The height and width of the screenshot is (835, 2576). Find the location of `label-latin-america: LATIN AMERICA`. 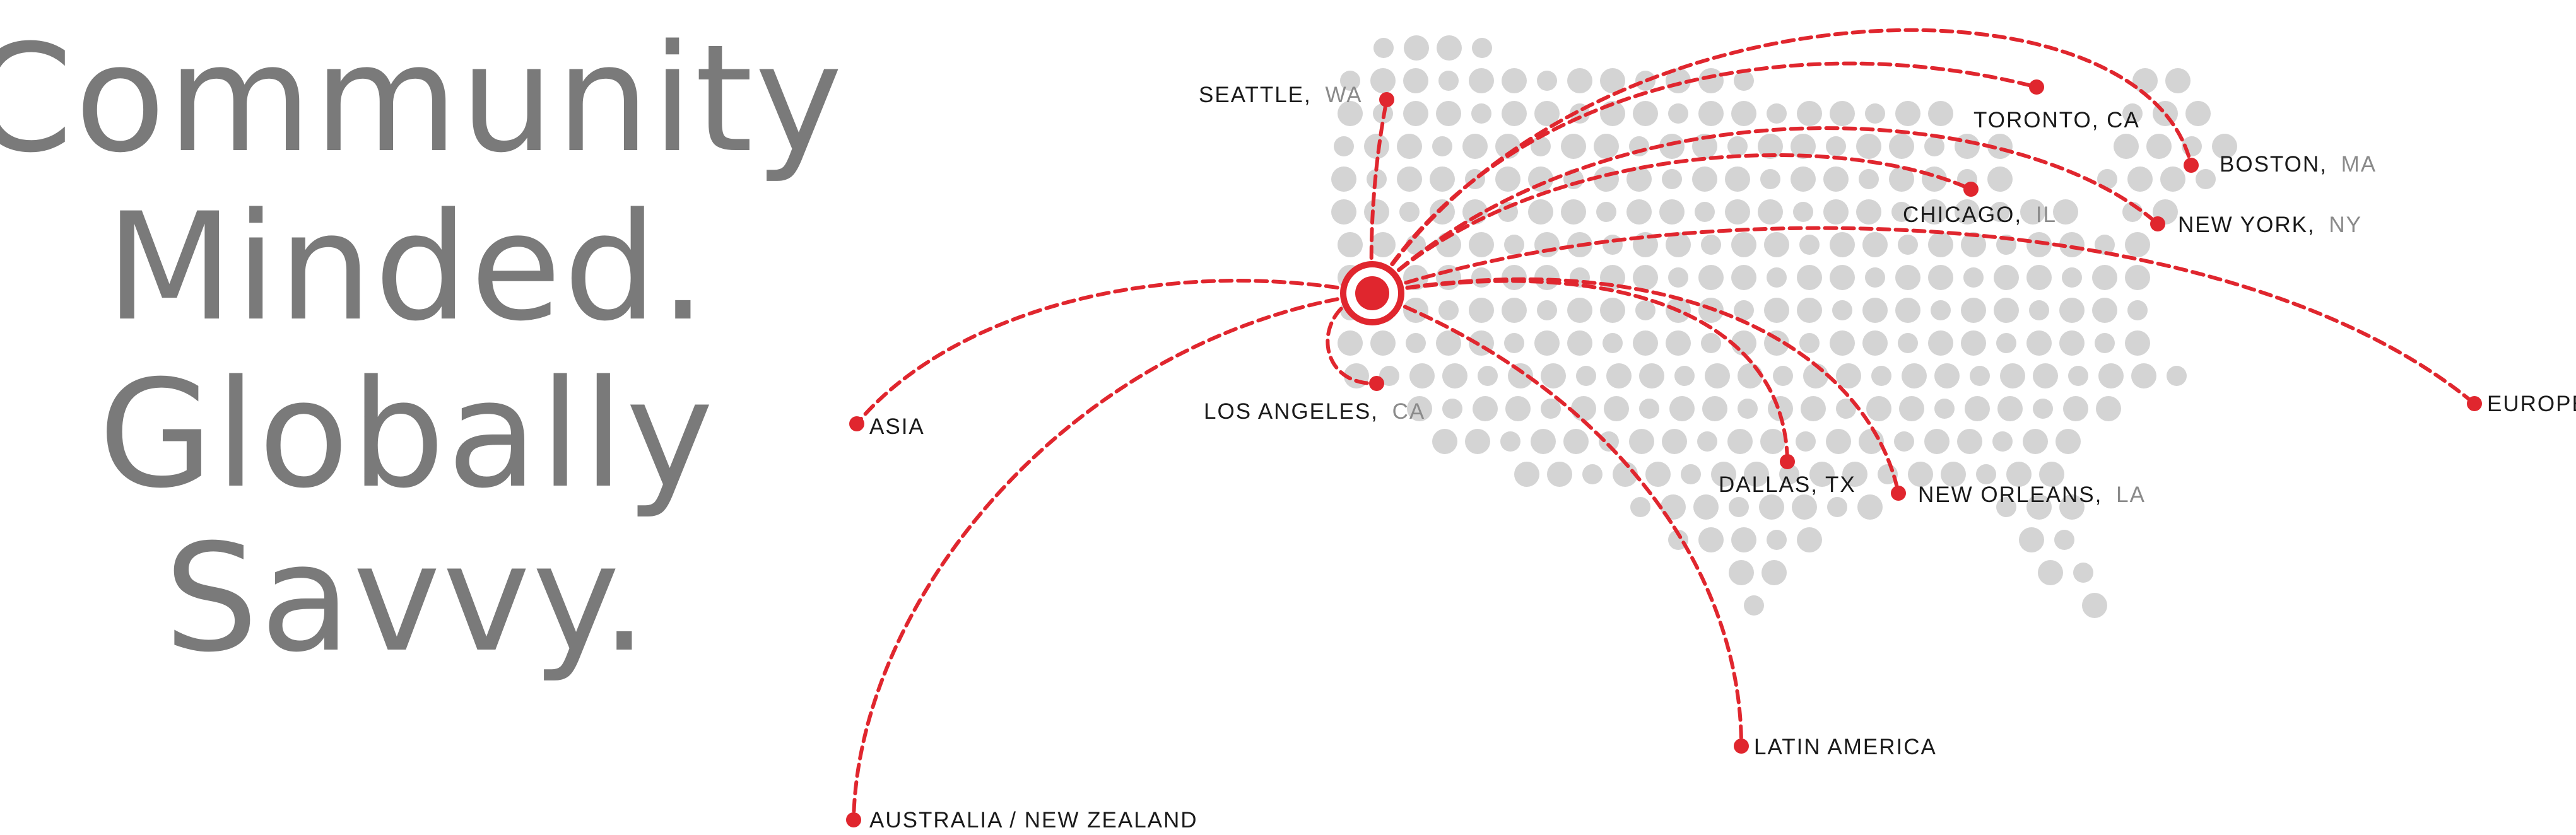

label-latin-america: LATIN AMERICA is located at coordinates (1845, 747).